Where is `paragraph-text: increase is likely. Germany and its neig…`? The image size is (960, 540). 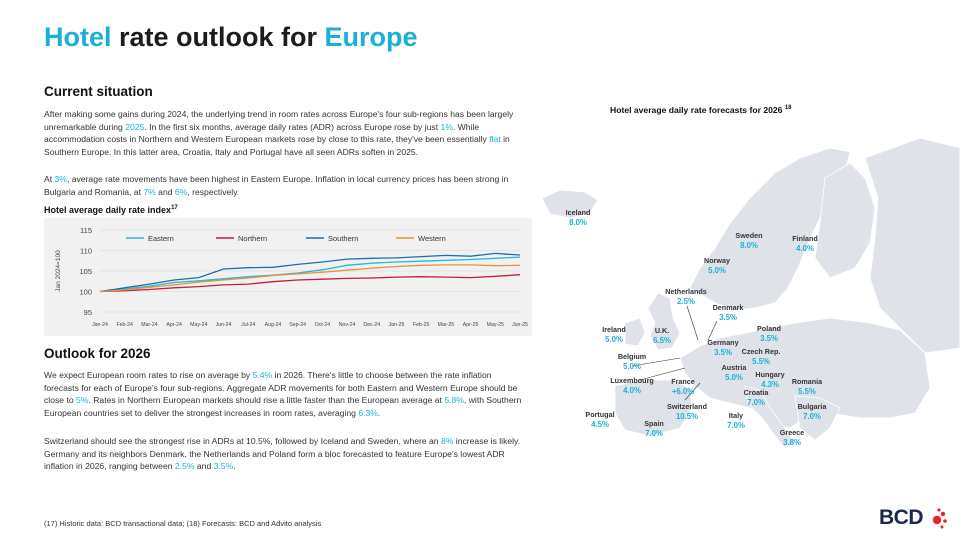 paragraph-text: increase is likely. Germany and its neig… is located at coordinates (282, 454).